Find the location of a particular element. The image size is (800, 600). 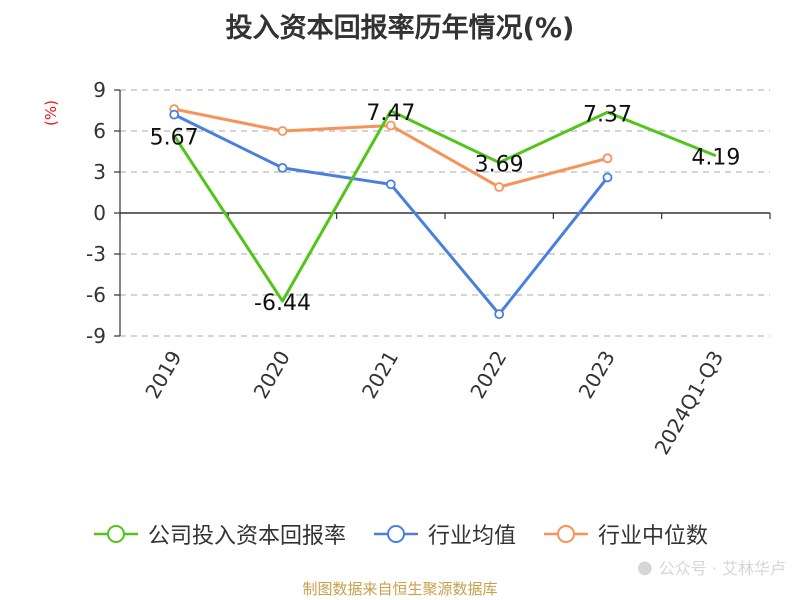

data-label: 7.47 is located at coordinates (390, 113).